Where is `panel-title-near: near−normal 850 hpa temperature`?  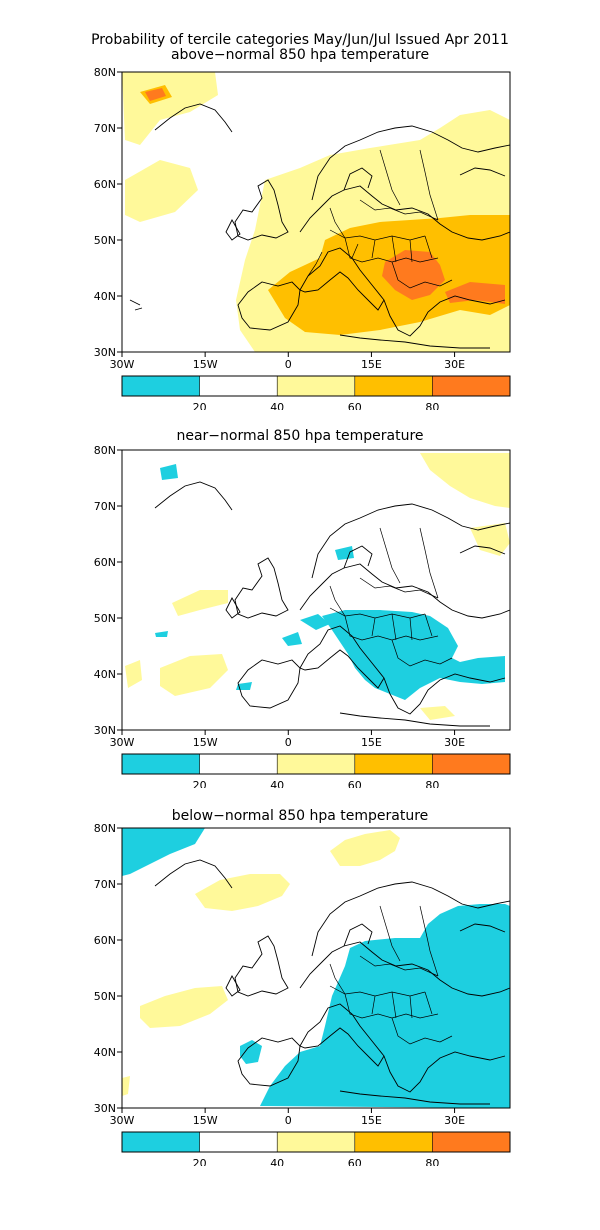
panel-title-near: near−normal 850 hpa temperature is located at coordinates (300, 436).